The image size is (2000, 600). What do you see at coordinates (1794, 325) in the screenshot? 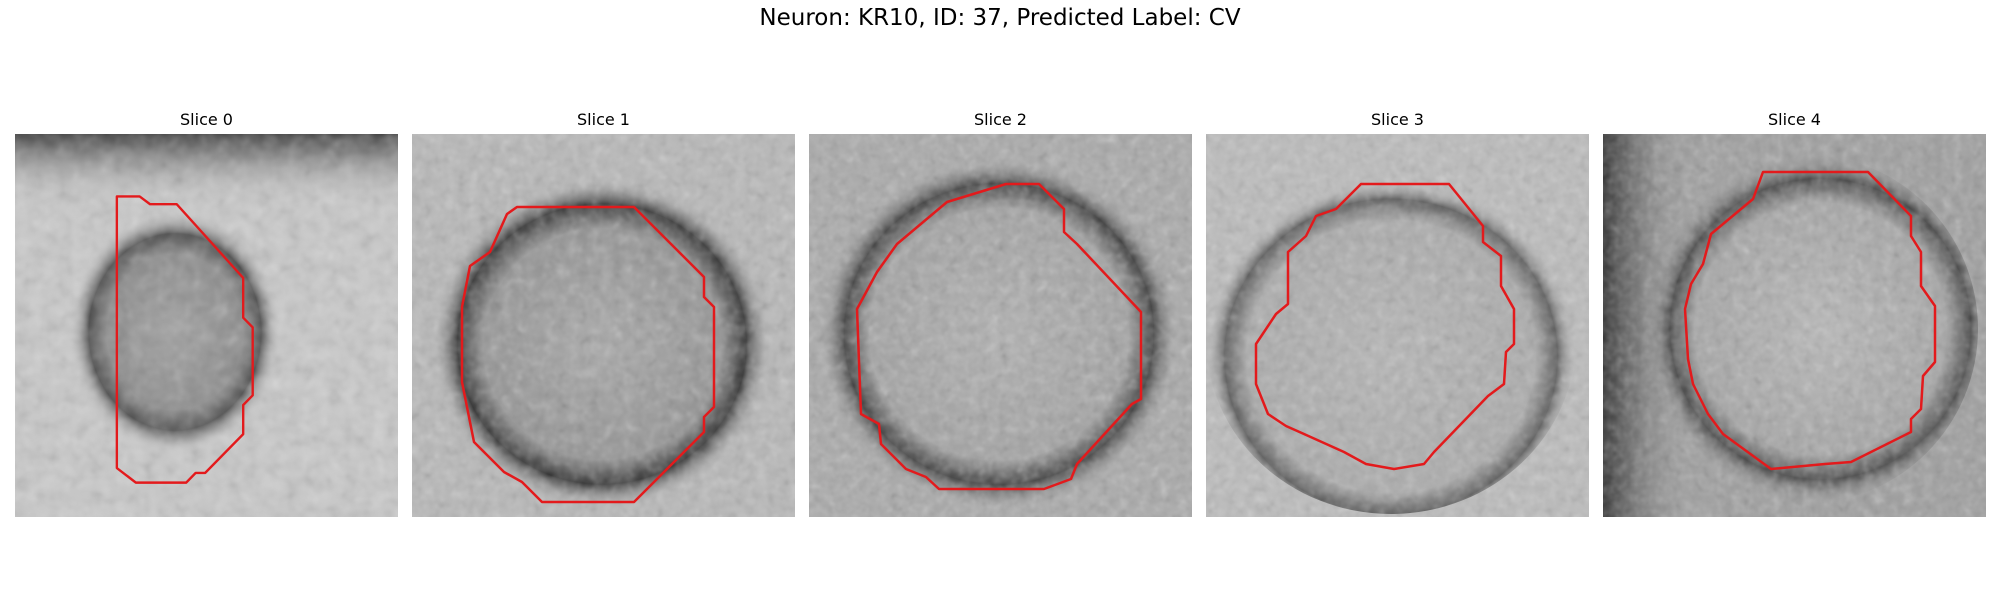
I see `slice-4-image` at bounding box center [1794, 325].